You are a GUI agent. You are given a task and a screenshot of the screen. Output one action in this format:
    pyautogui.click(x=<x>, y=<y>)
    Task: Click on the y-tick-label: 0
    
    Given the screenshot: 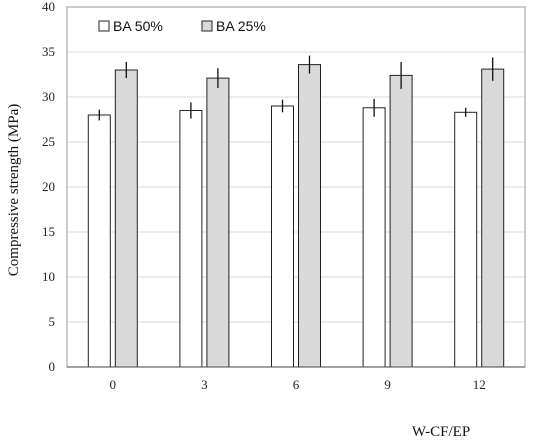 What is the action you would take?
    pyautogui.click(x=52, y=366)
    